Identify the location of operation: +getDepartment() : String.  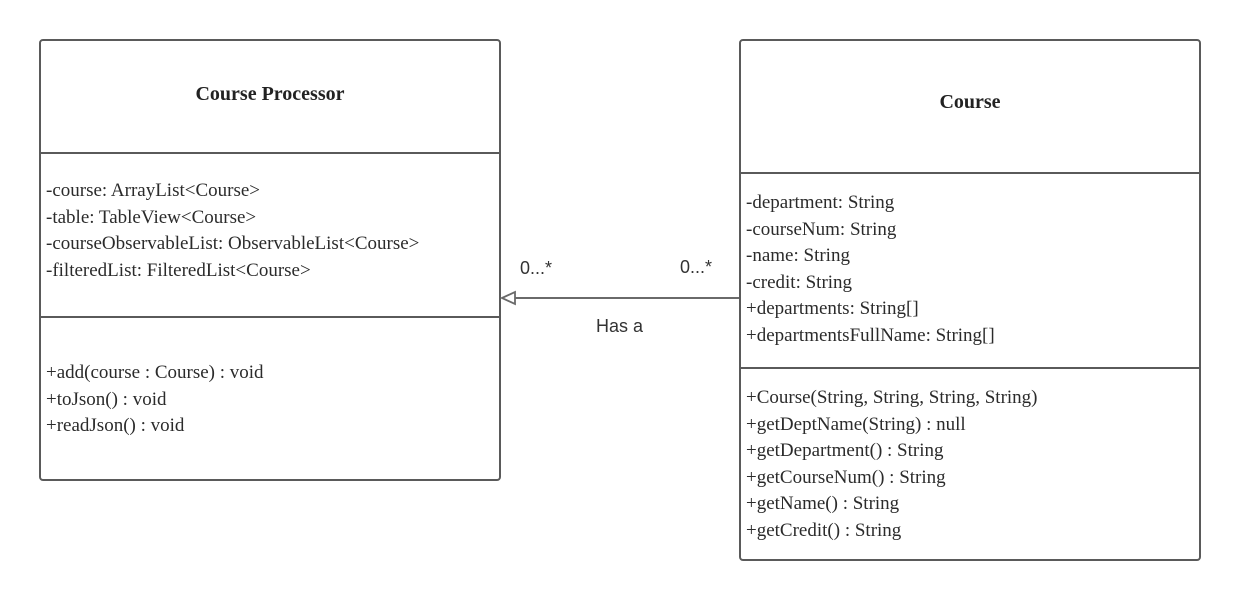
(845, 450).